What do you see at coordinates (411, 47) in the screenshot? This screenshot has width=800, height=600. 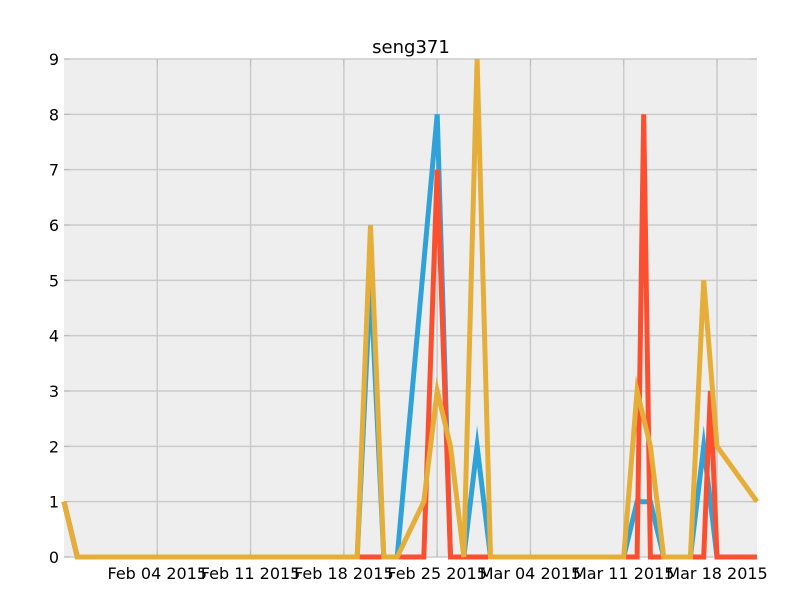 I see `chart-title: seng371` at bounding box center [411, 47].